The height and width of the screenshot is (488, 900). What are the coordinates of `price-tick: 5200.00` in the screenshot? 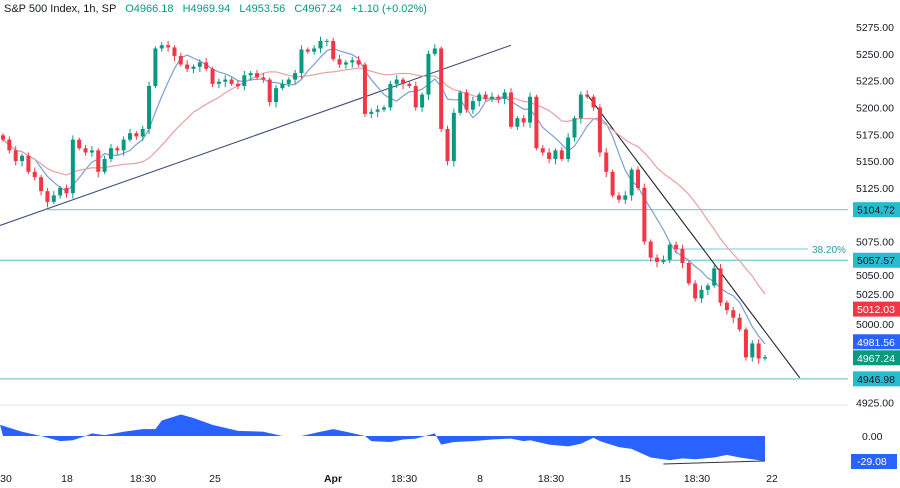 It's located at (875, 108).